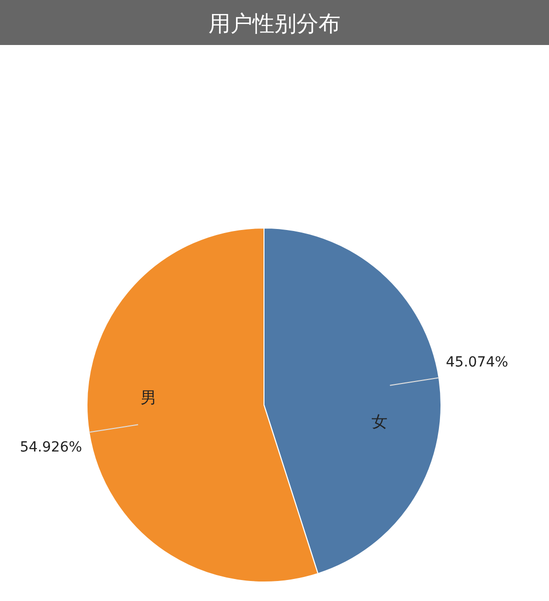  What do you see at coordinates (477, 362) in the screenshot?
I see `data-label: 45.074%` at bounding box center [477, 362].